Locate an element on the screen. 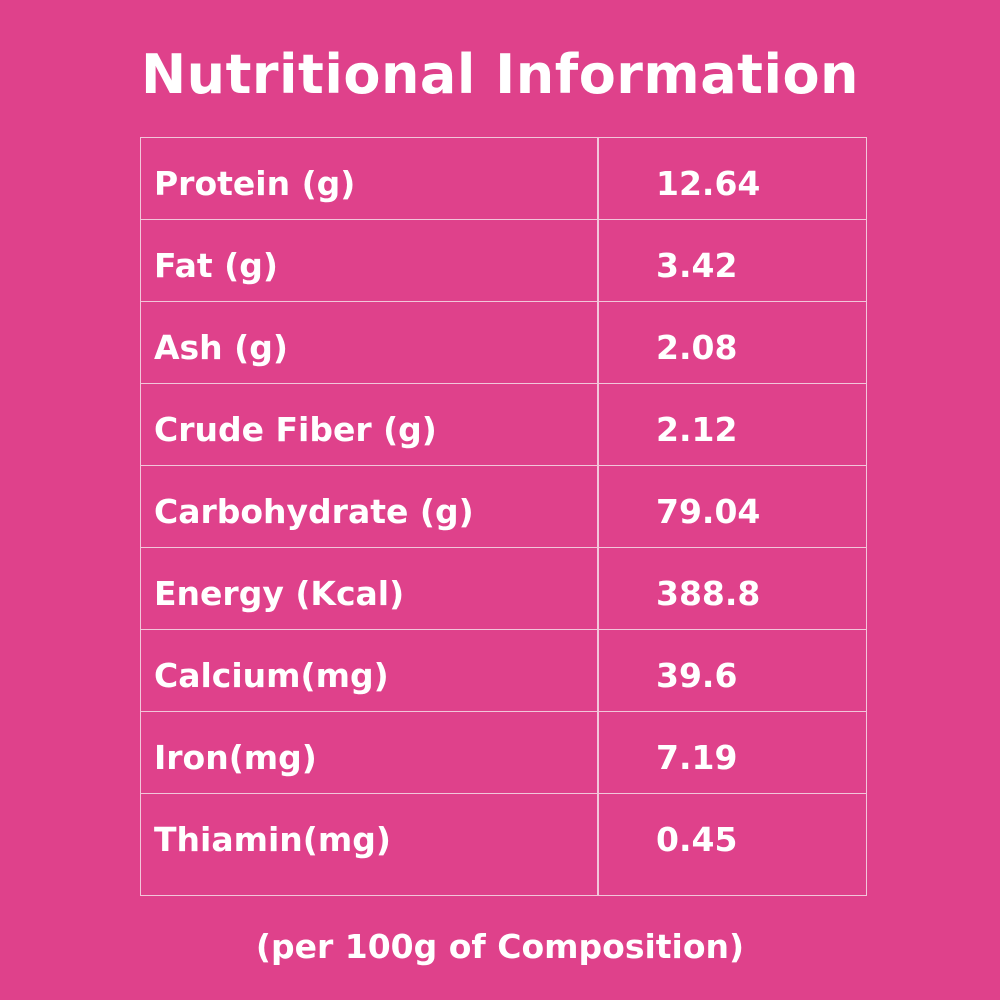 The width and height of the screenshot is (1000, 1000). nutrient-label: Protein (g) is located at coordinates (255, 183).